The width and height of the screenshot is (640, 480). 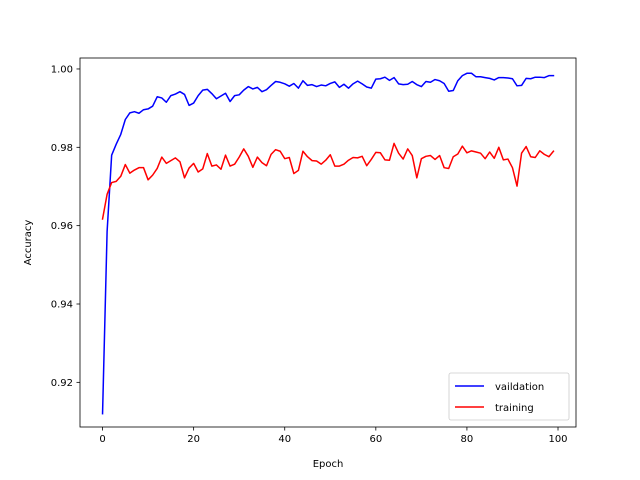 What do you see at coordinates (62, 226) in the screenshot?
I see `y-tick-label: 0.96` at bounding box center [62, 226].